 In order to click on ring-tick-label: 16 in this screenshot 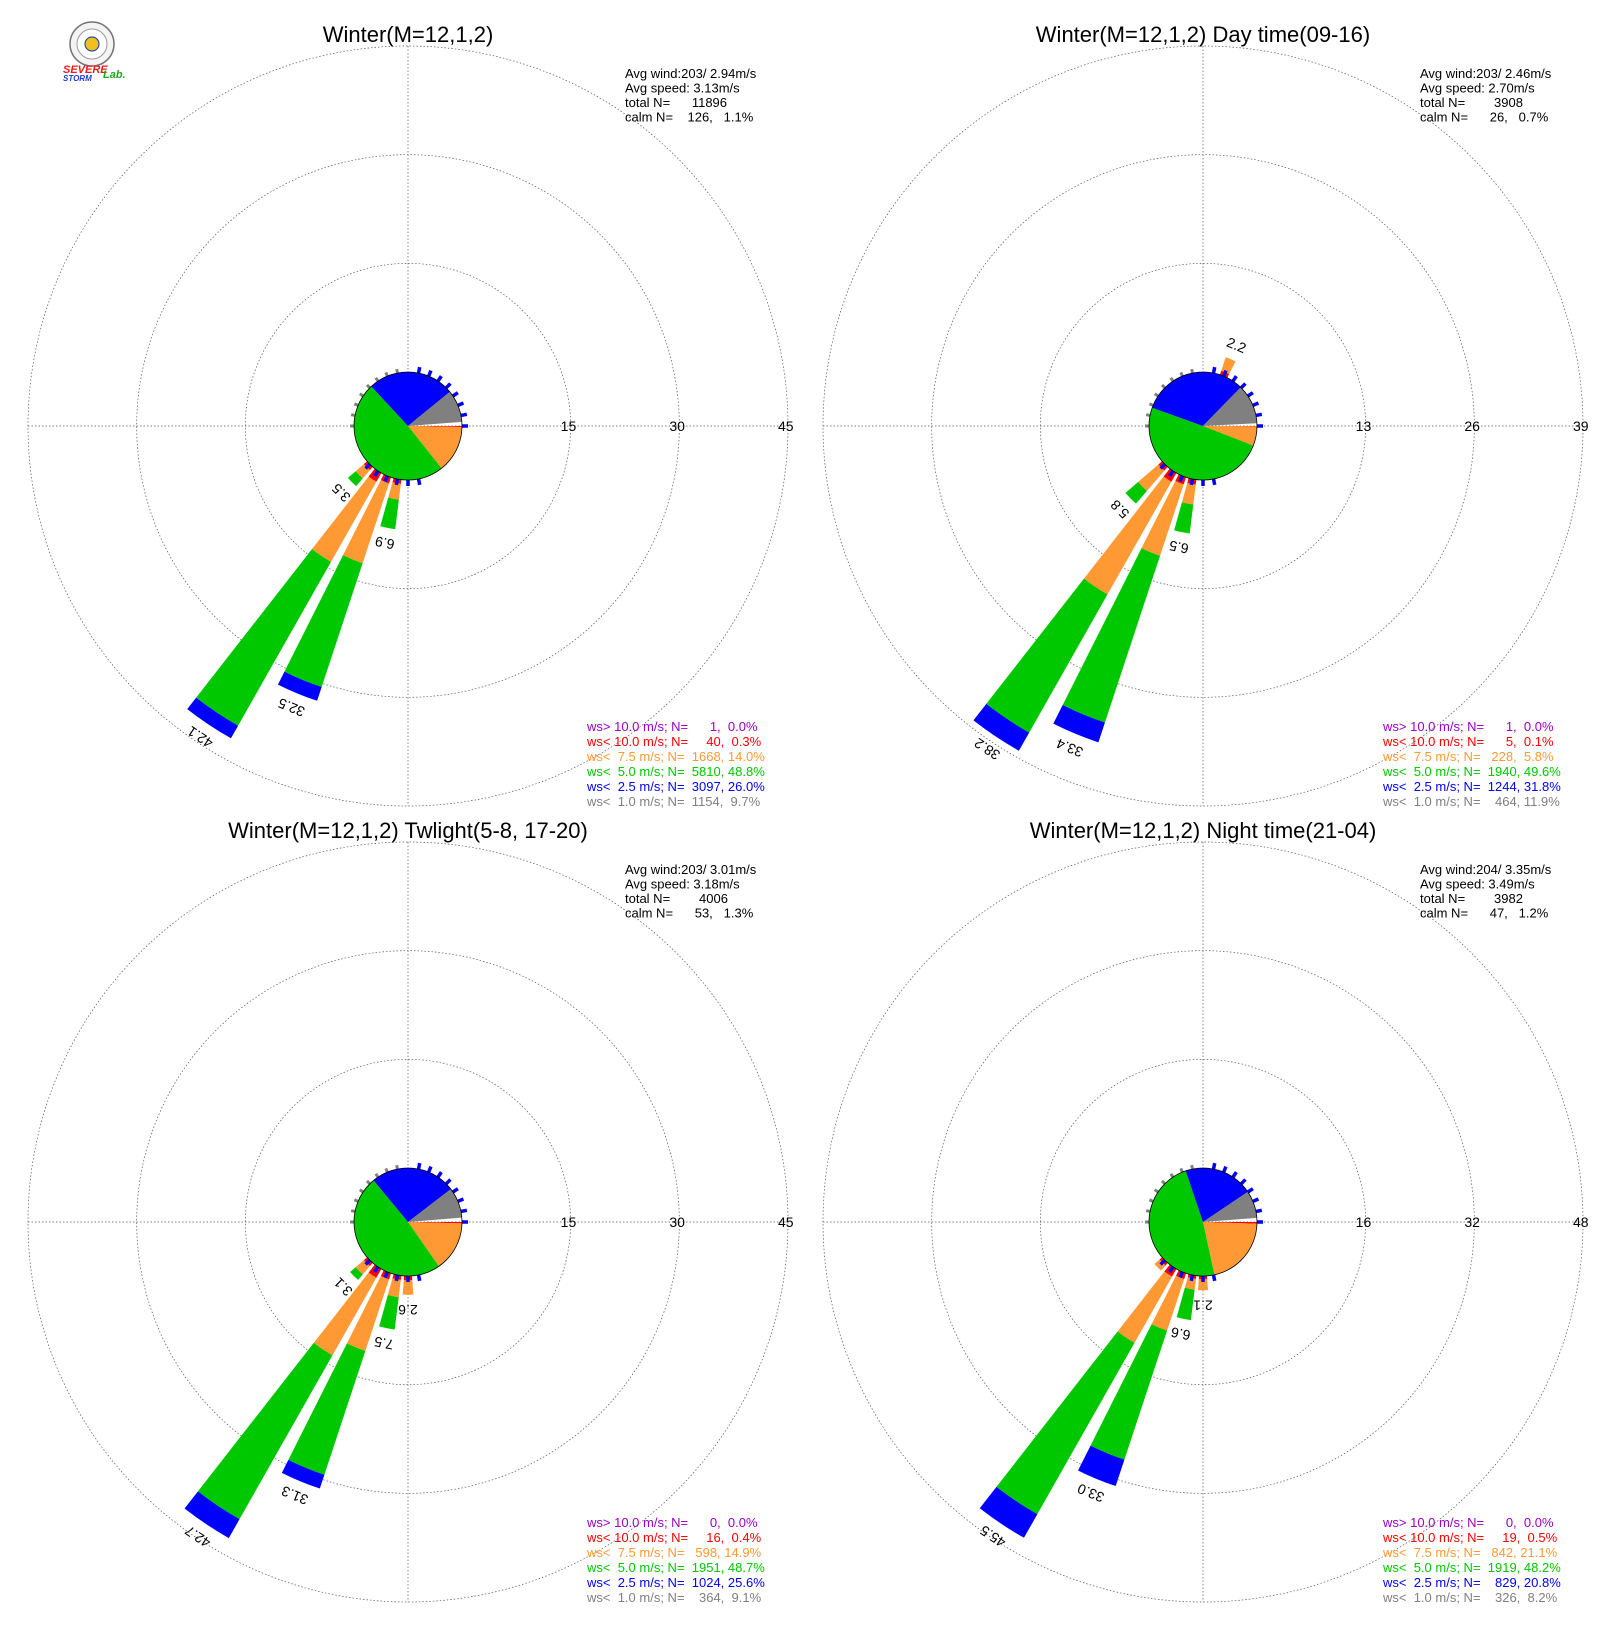, I will do `click(1364, 1222)`.